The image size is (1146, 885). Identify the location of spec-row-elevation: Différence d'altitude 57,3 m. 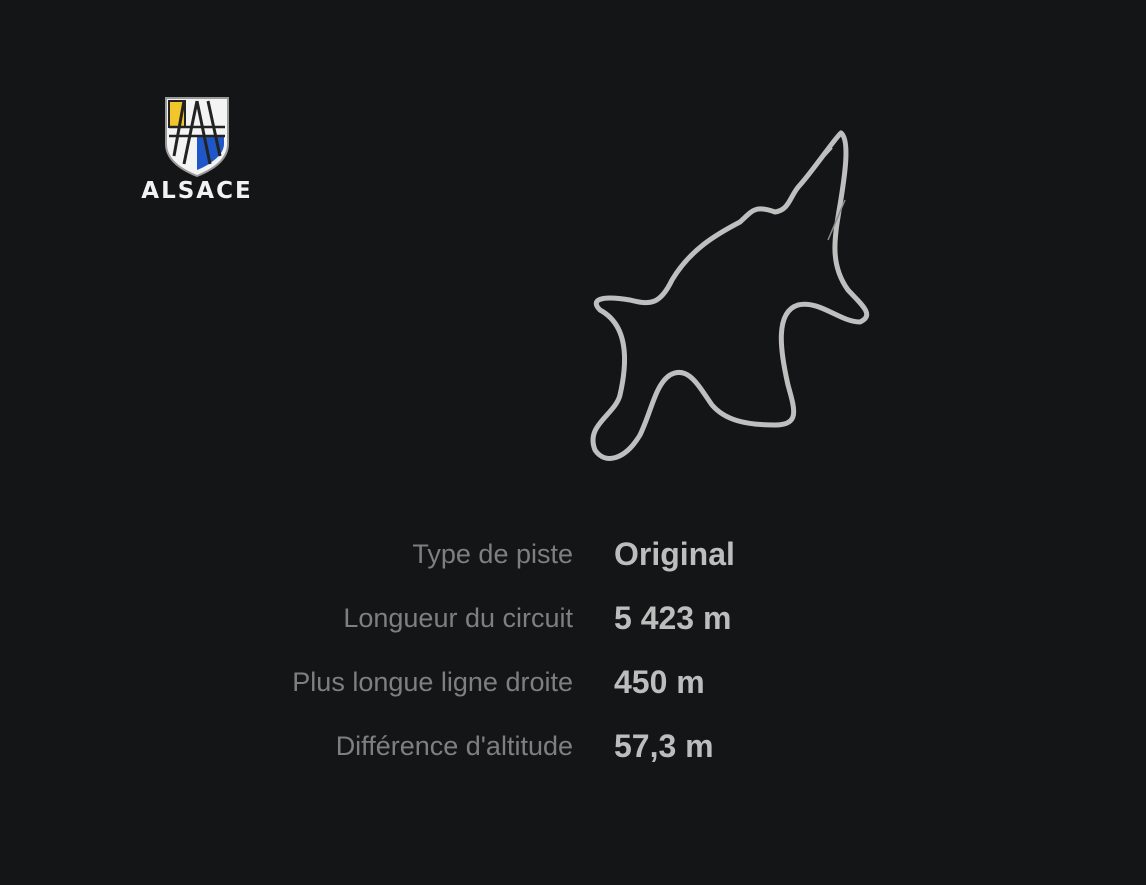
(573, 757).